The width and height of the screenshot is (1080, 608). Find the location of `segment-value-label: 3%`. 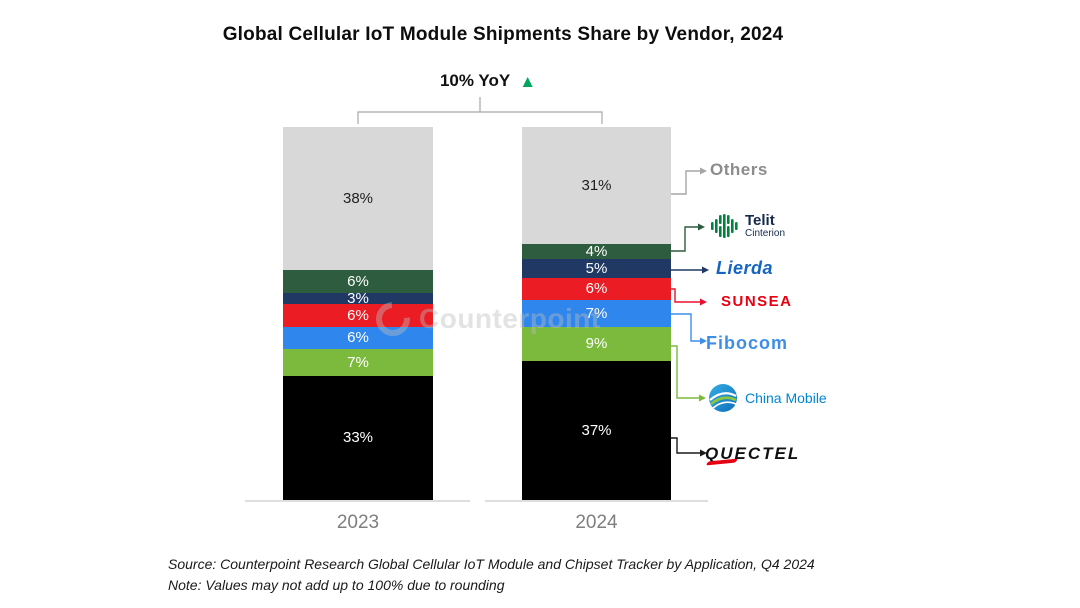

segment-value-label: 3% is located at coordinates (358, 298).